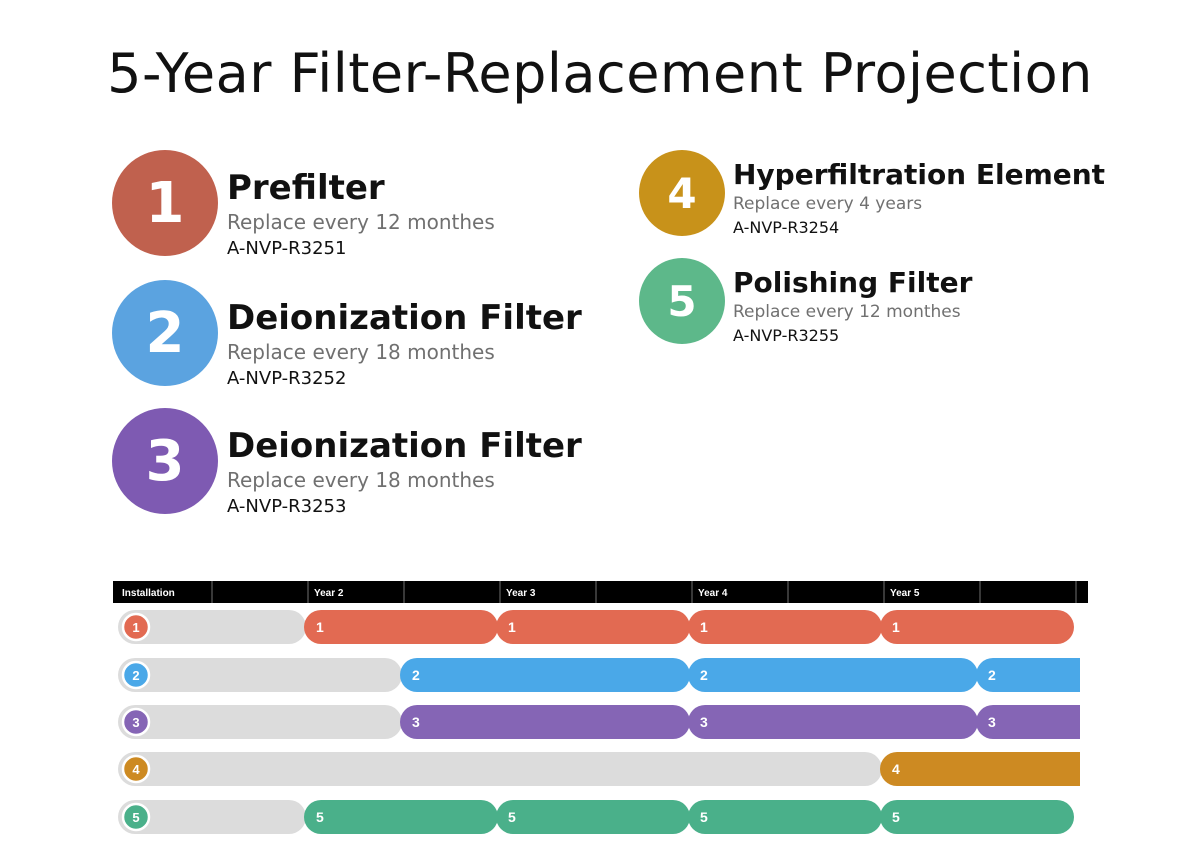 Image resolution: width=1200 pixels, height=850 pixels. Describe the element at coordinates (165, 333) in the screenshot. I see `filter-2-number-badge: 2` at that location.